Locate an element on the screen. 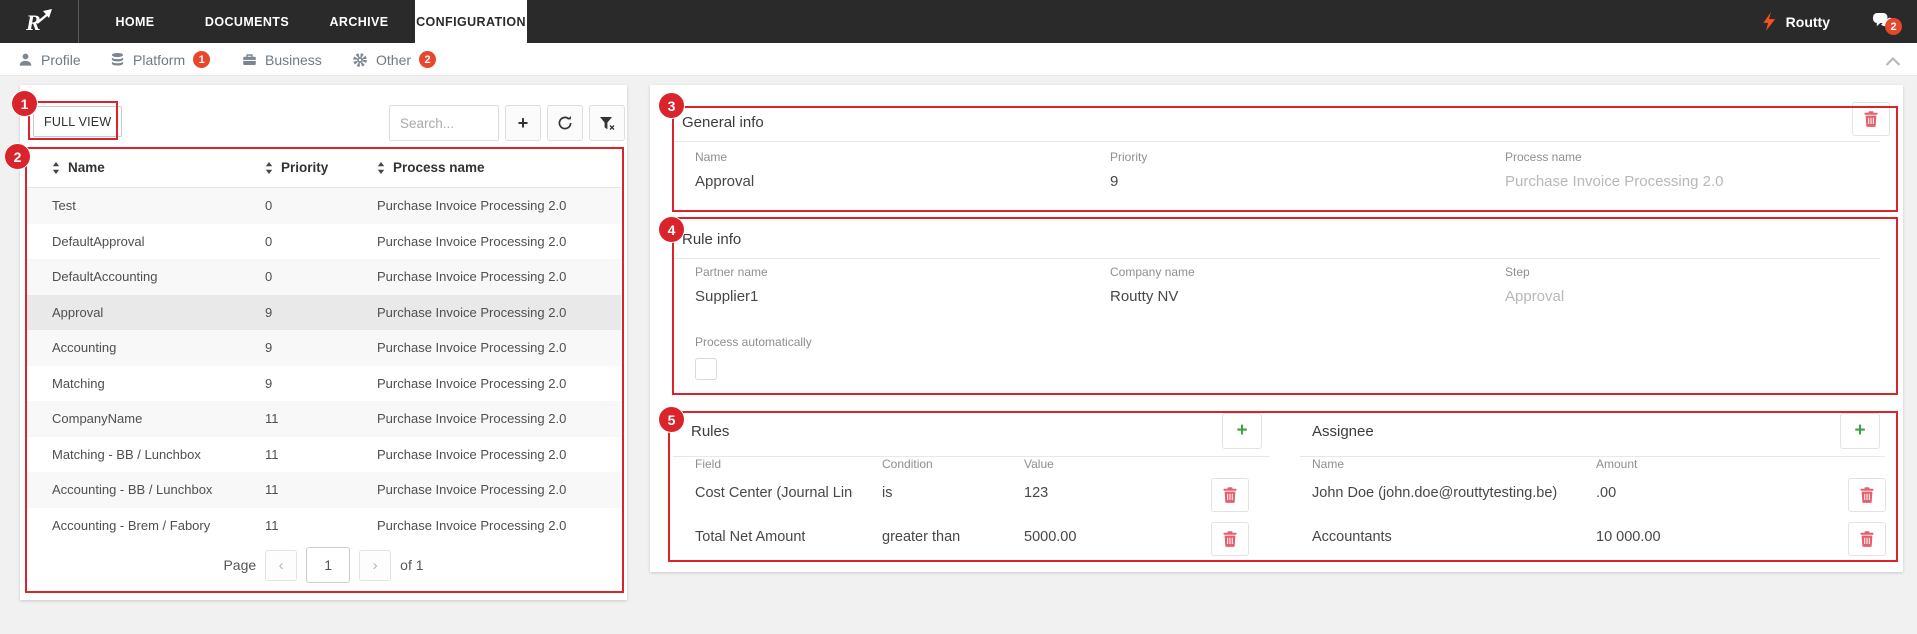  delete-rule-button is located at coordinates (1871, 119).